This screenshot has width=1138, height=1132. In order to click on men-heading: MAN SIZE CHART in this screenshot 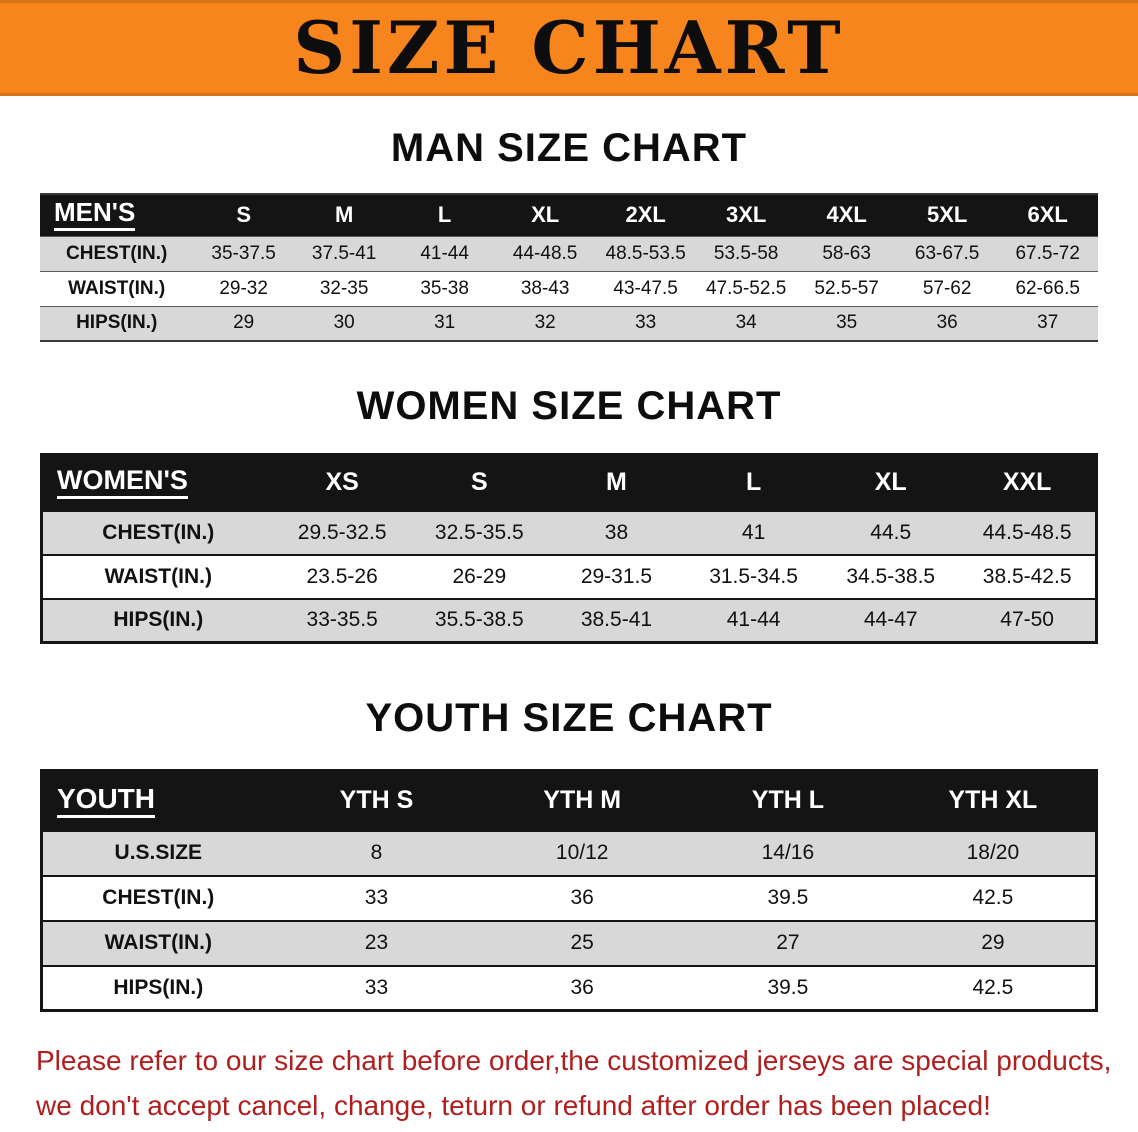, I will do `click(569, 148)`.